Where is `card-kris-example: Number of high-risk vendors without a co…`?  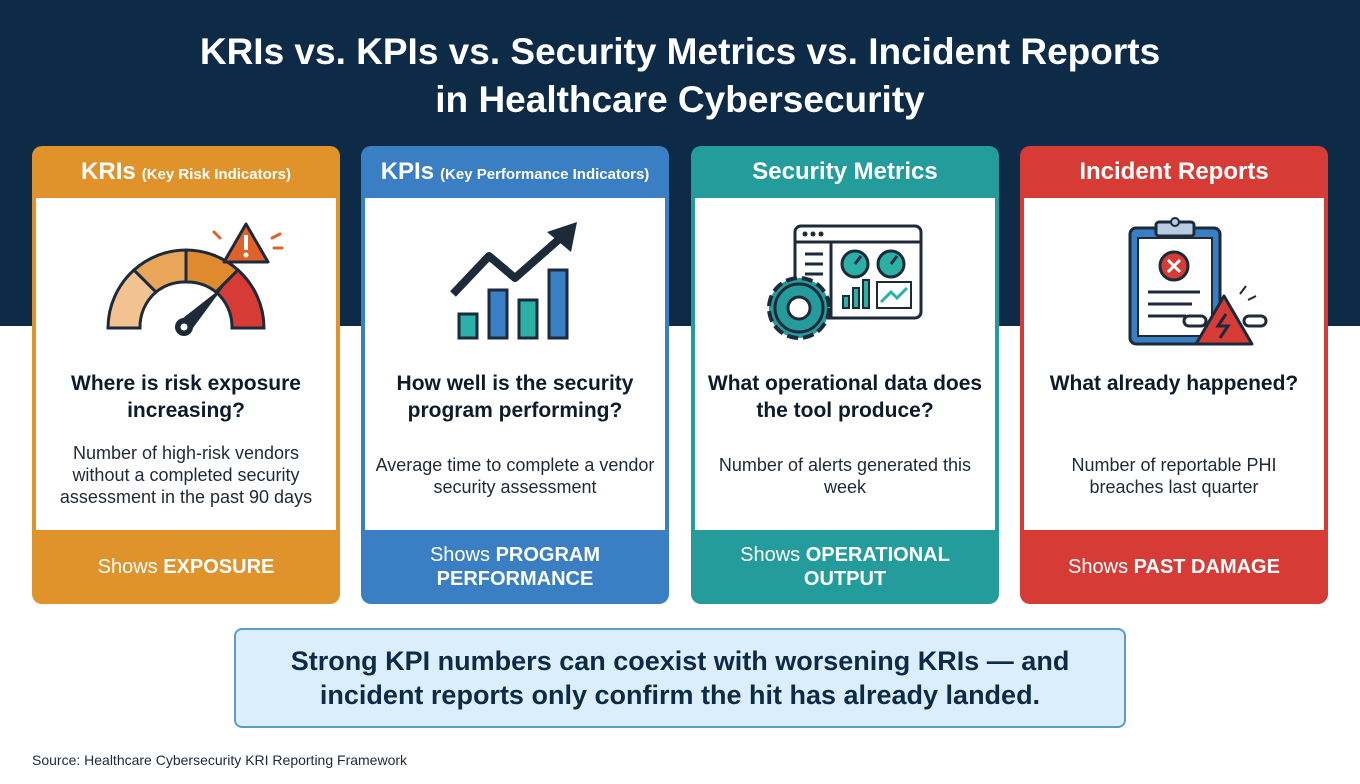 card-kris-example: Number of high-risk vendors without a co… is located at coordinates (186, 475).